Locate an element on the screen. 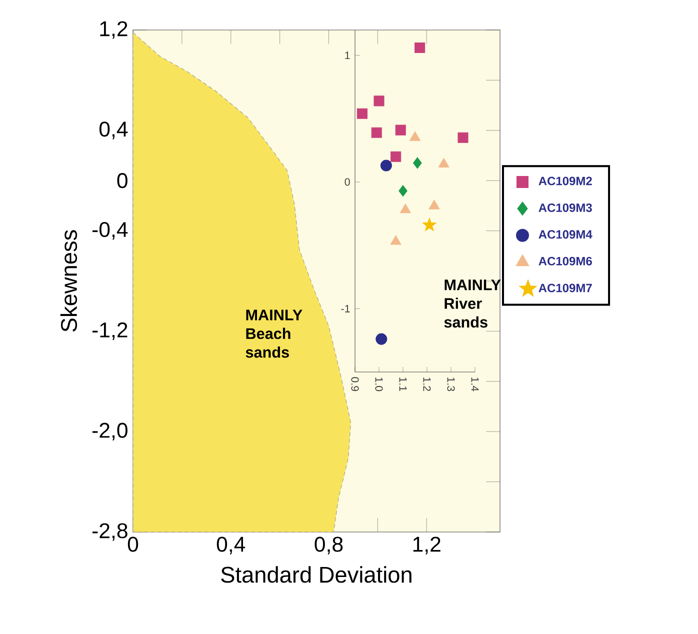 Image resolution: width=698 pixels, height=634 pixels. x-tick-label: 1.0 is located at coordinates (379, 385).